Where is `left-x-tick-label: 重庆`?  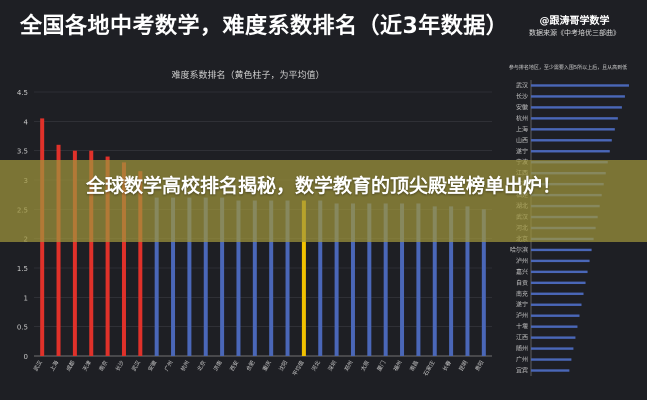
left-x-tick-label: 重庆 is located at coordinates (266, 366).